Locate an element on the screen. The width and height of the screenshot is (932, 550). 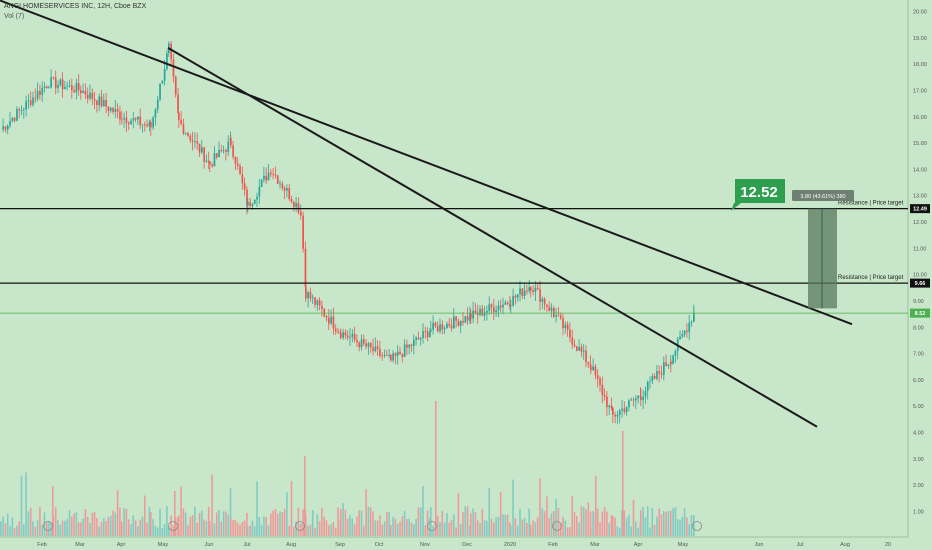
y-tick-label: 19.00 is located at coordinates (920, 39).